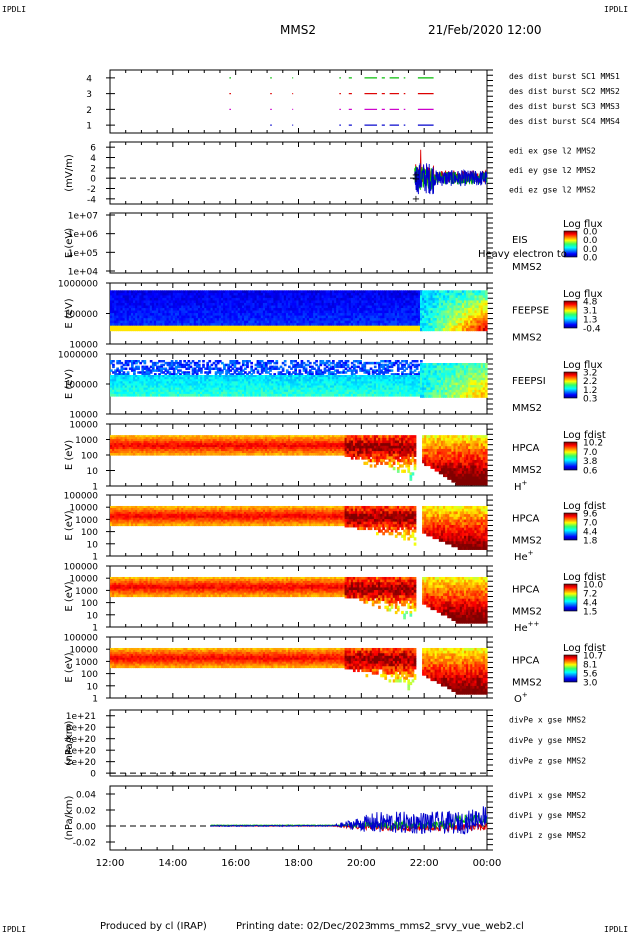 This screenshot has width=630, height=934. What do you see at coordinates (69, 173) in the screenshot?
I see `efield-ylabel: (mV/m)` at bounding box center [69, 173].